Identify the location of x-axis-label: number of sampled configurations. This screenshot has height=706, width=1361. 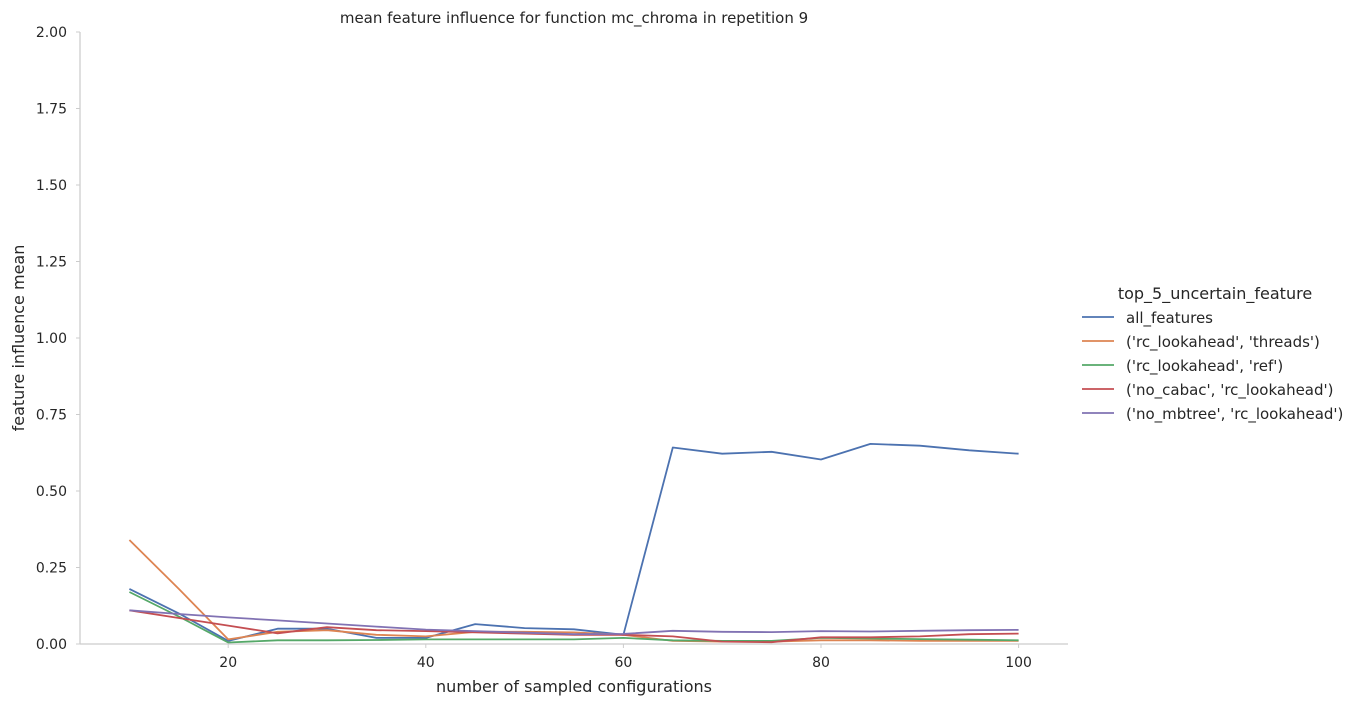
(574, 686).